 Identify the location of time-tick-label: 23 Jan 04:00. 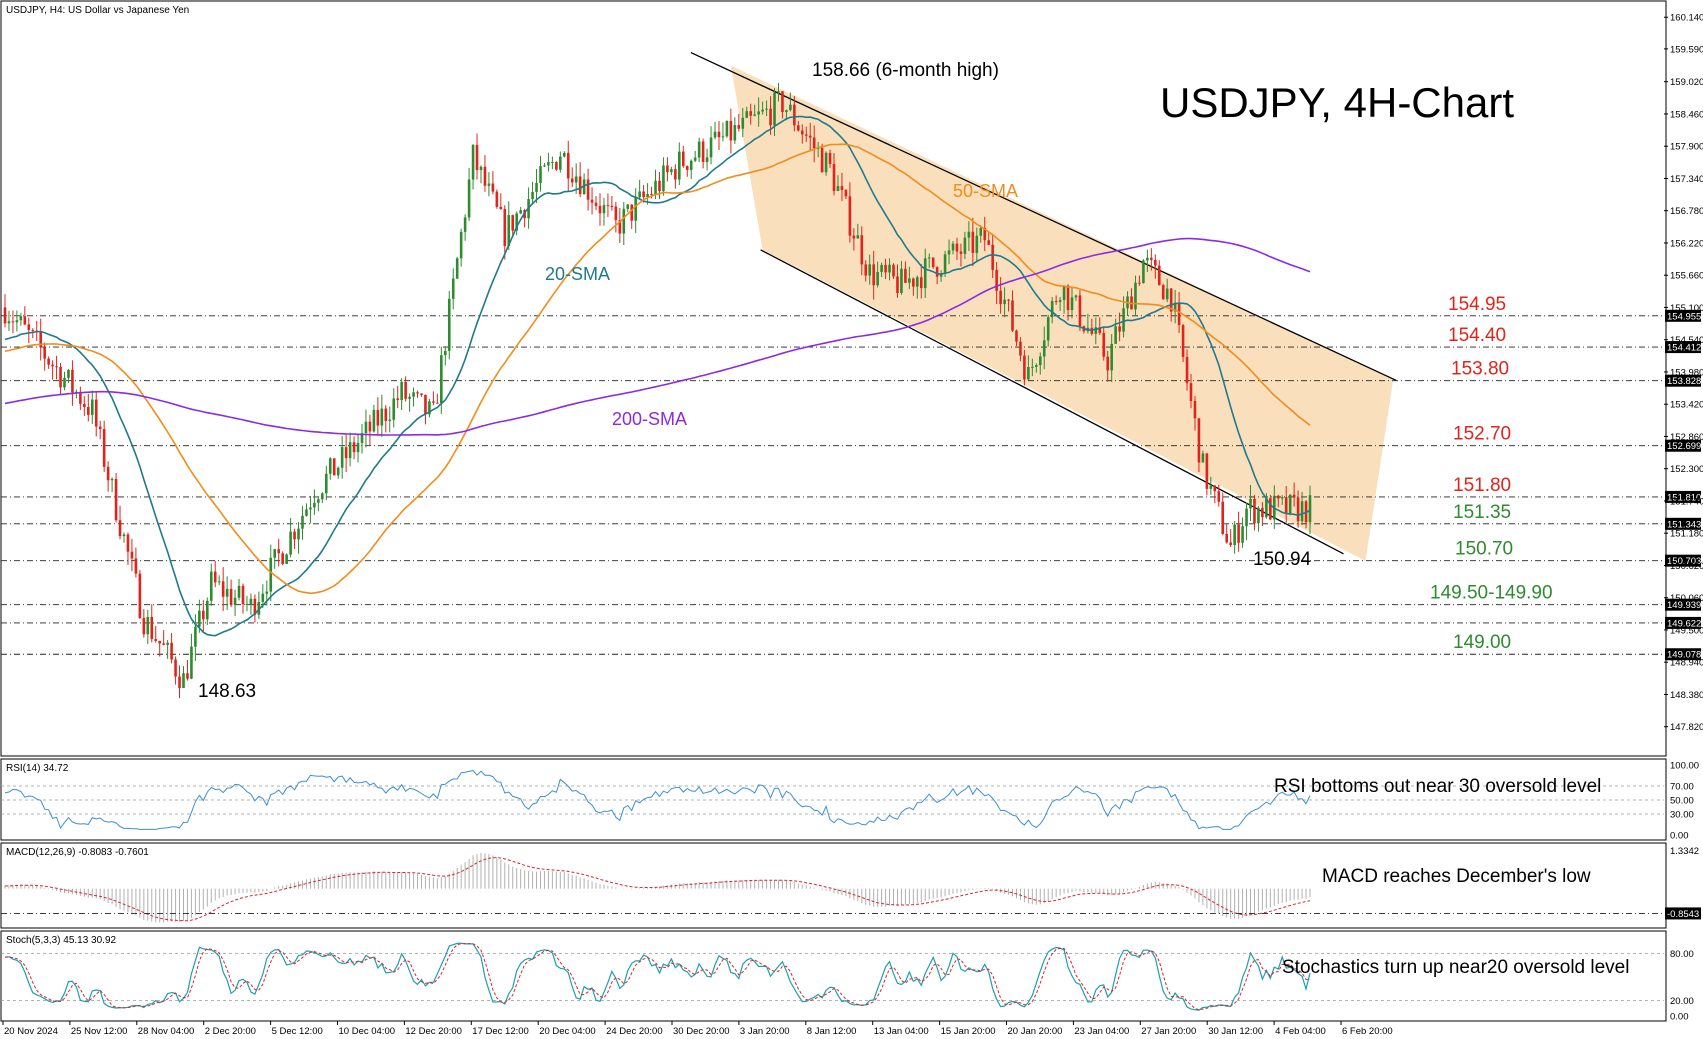
(1101, 1031).